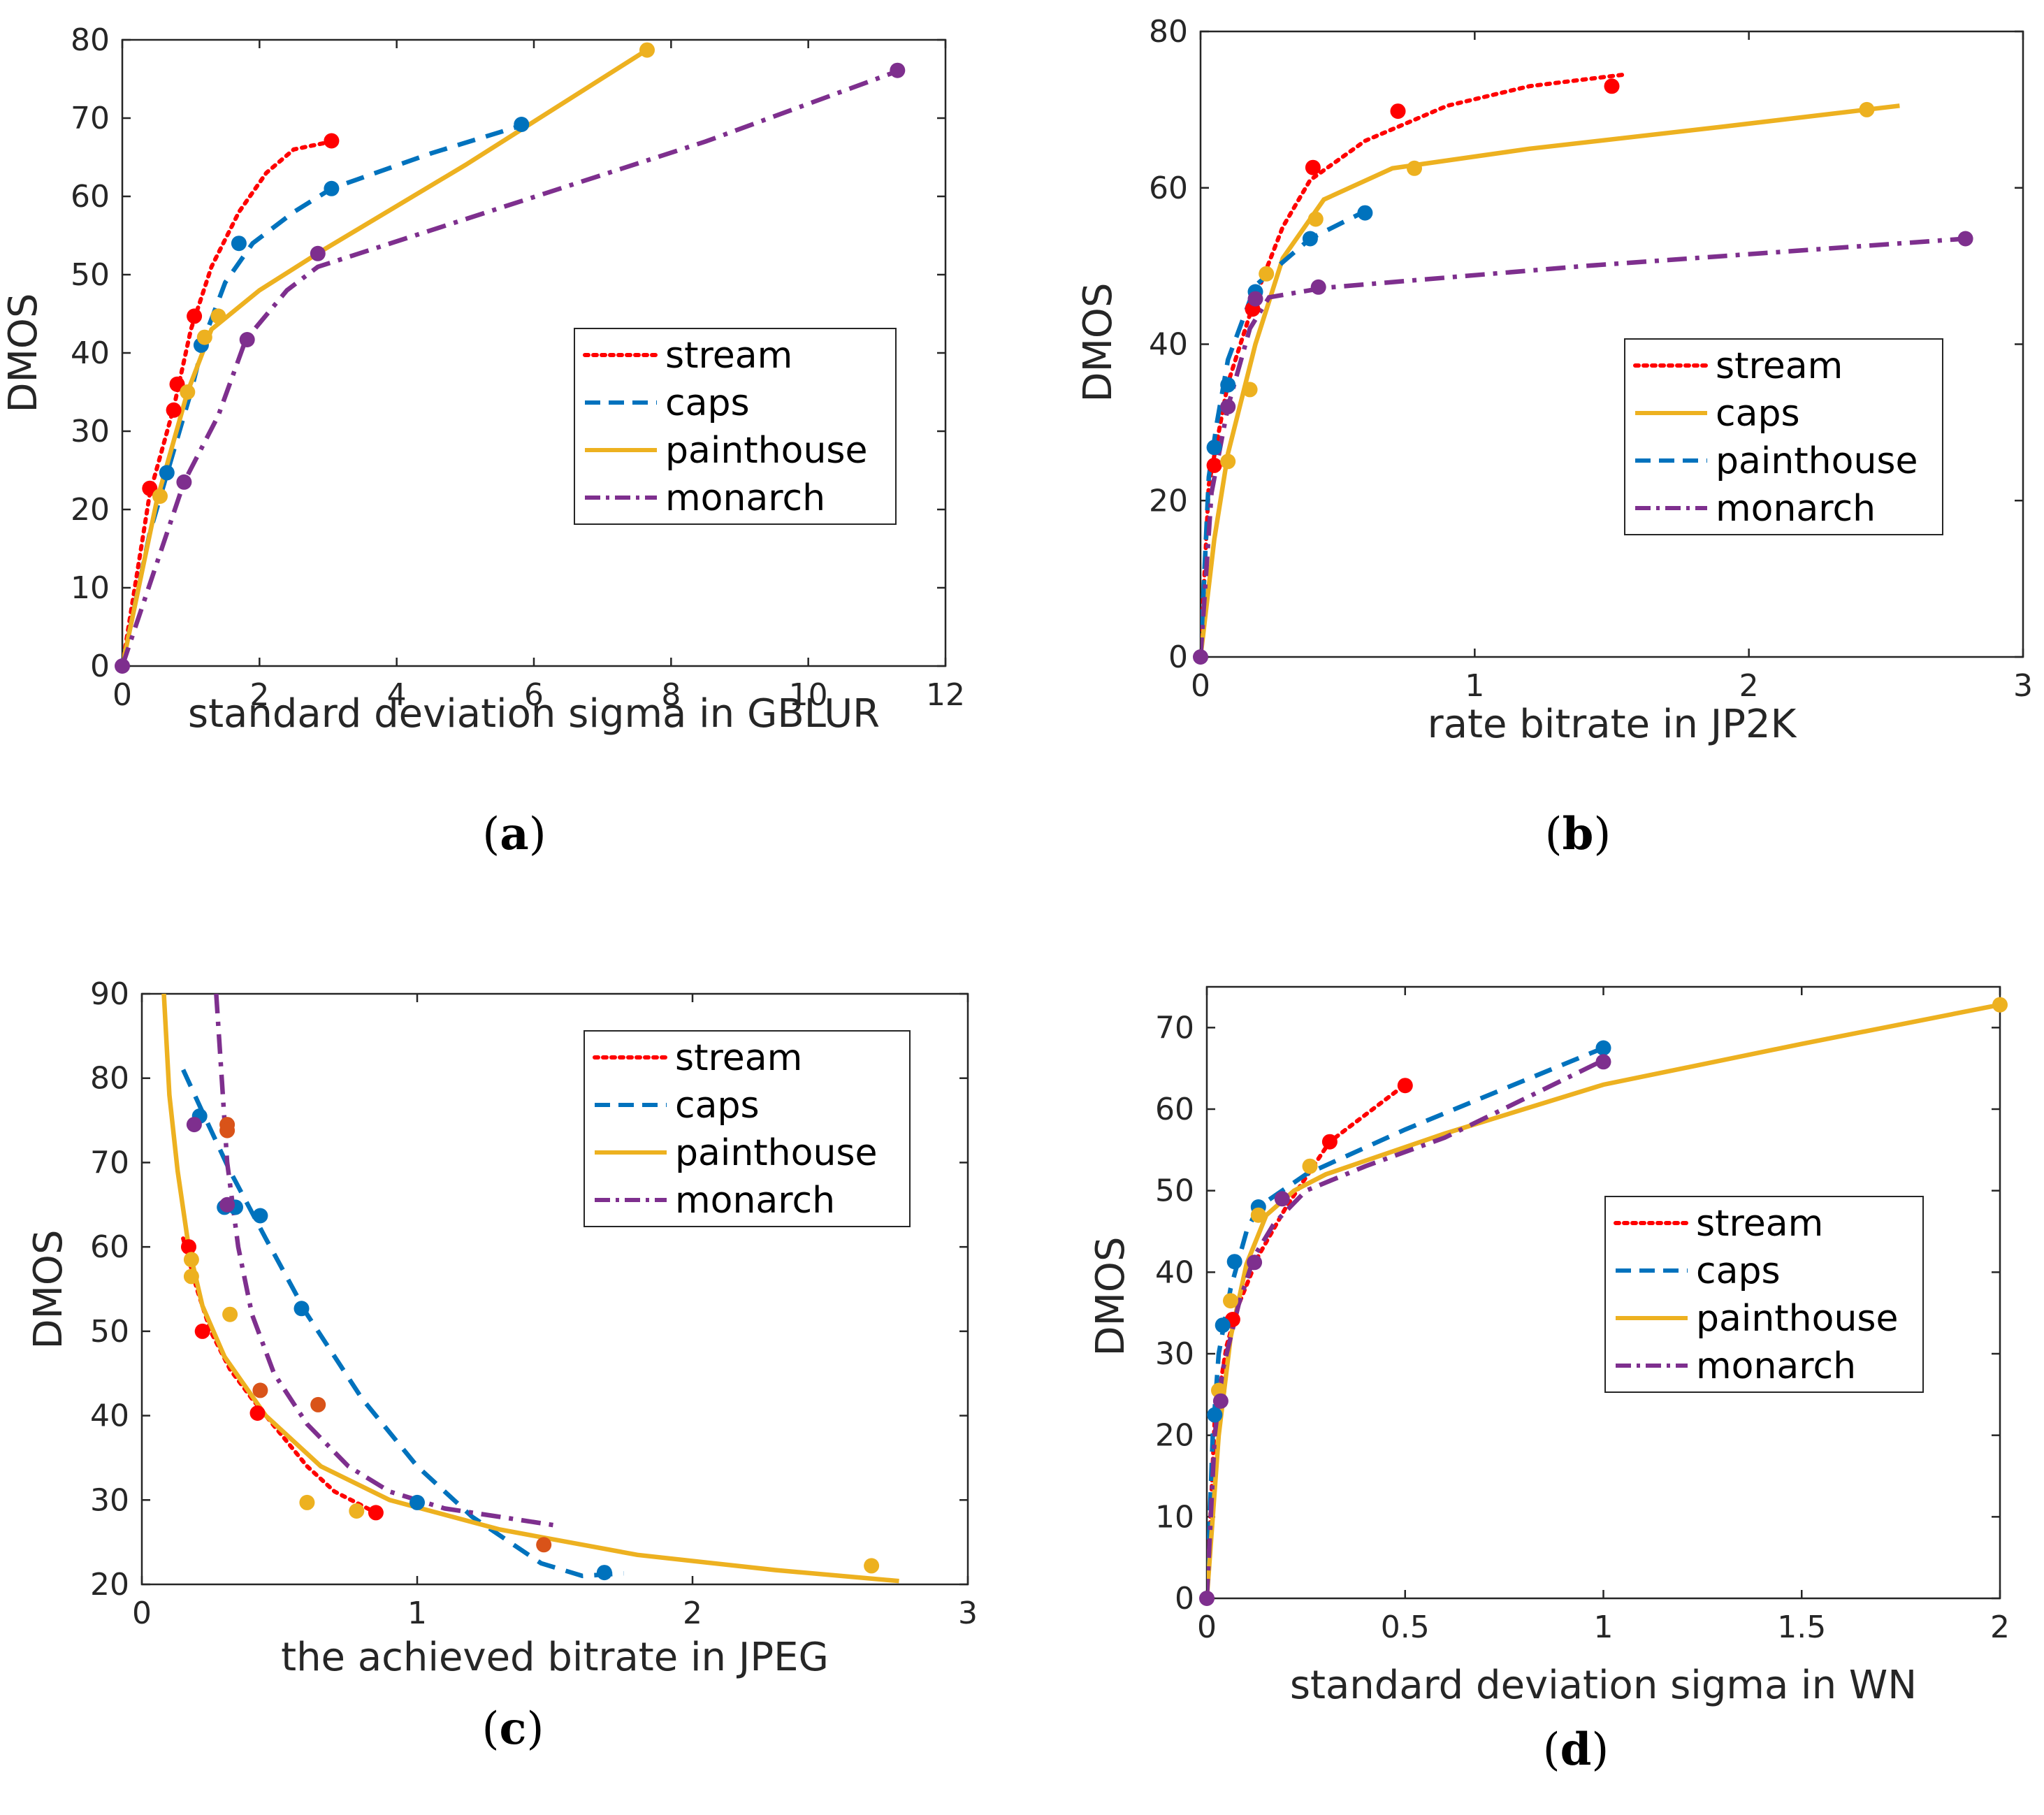 The height and width of the screenshot is (1815, 2044). Describe the element at coordinates (109, 1500) in the screenshot. I see `y-tick-label: 30` at that location.